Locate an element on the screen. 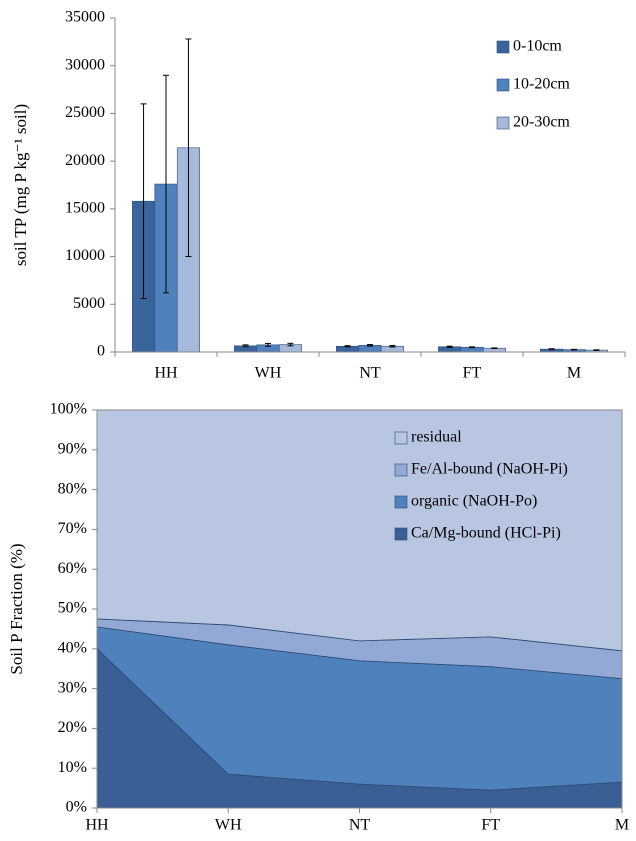 Image resolution: width=636 pixels, height=841 pixels. y-tick-label: 0 is located at coordinates (101, 351).